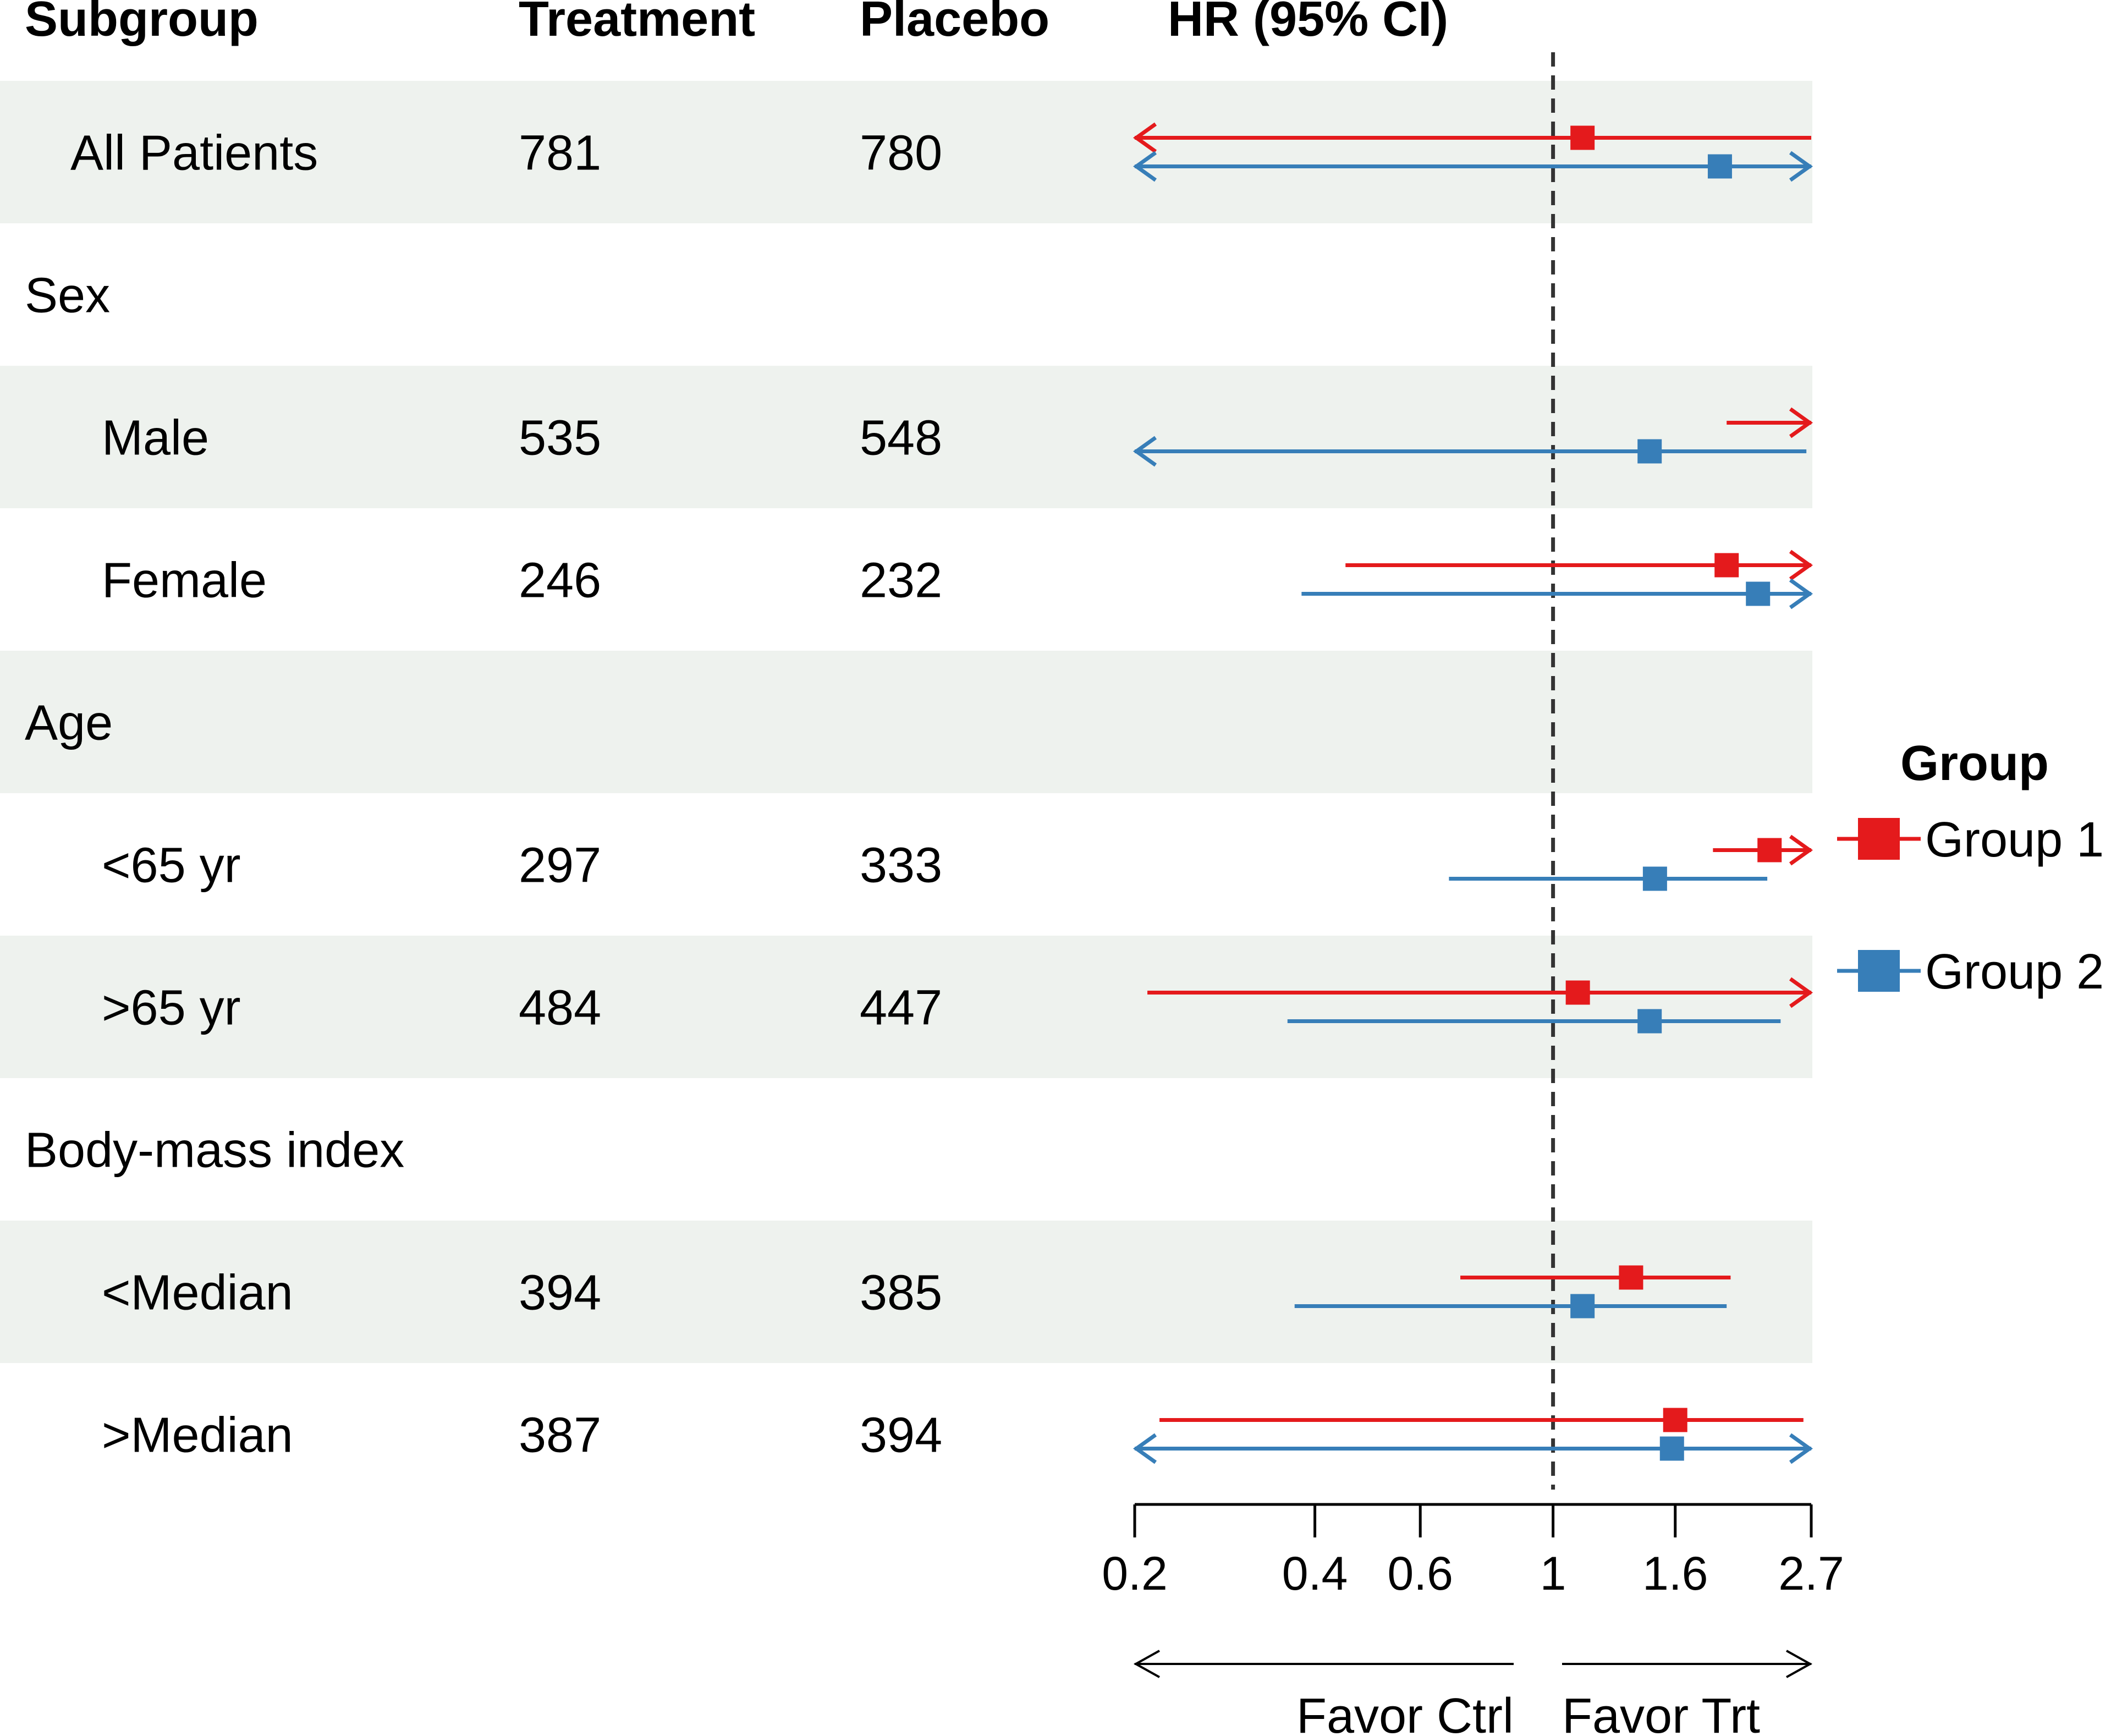 This screenshot has width=2122, height=1736. What do you see at coordinates (1661, 1712) in the screenshot?
I see `favor-trt-label: Favor Trt` at bounding box center [1661, 1712].